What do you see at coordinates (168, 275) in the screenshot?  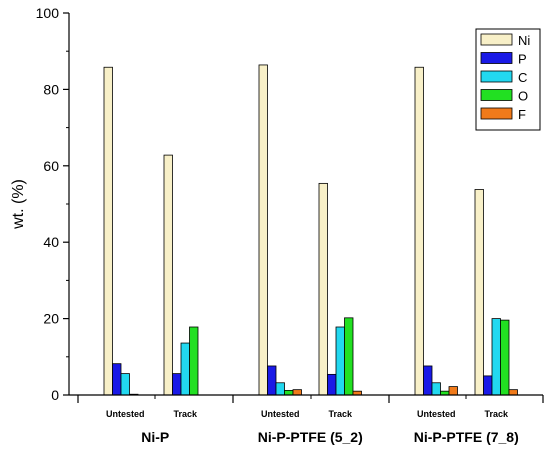 I see `bar-ni-g0-track` at bounding box center [168, 275].